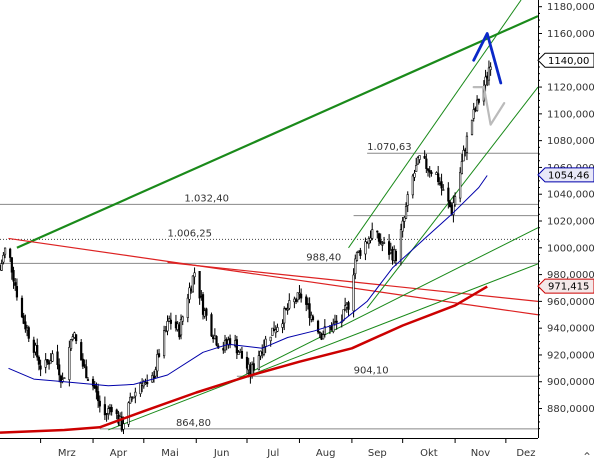 The height and width of the screenshot is (464, 594). I want to click on level-label: 864,80, so click(193, 423).